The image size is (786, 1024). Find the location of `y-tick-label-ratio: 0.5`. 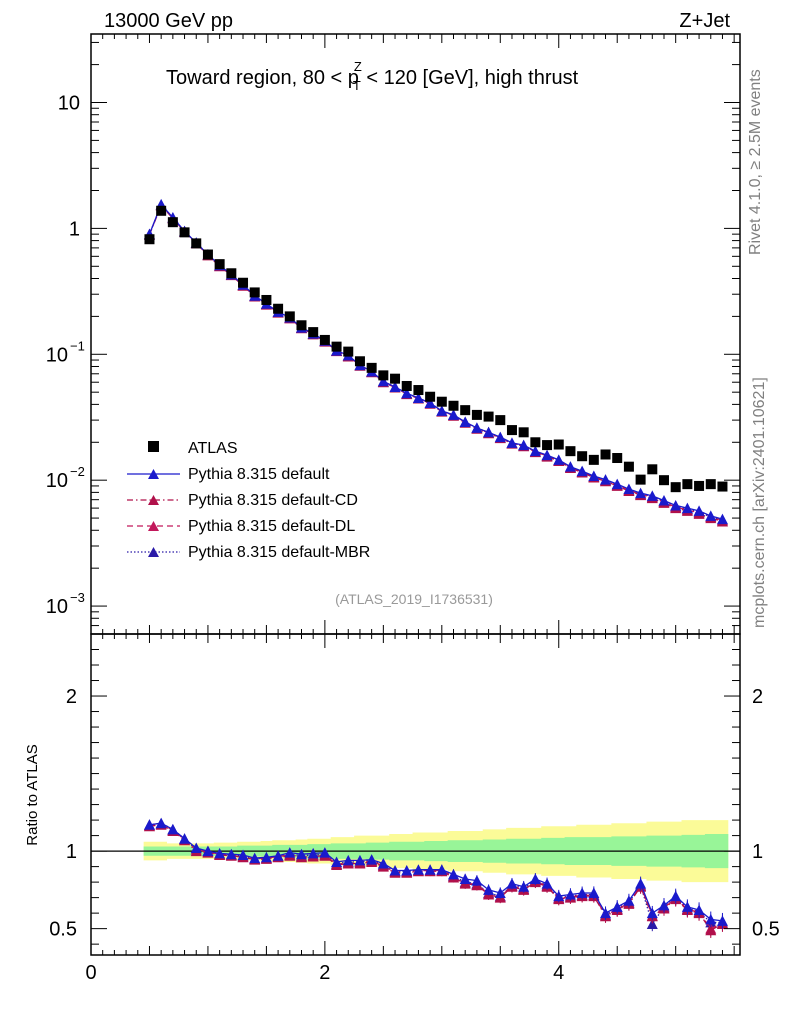

y-tick-label-ratio: 0.5 is located at coordinates (63, 930).